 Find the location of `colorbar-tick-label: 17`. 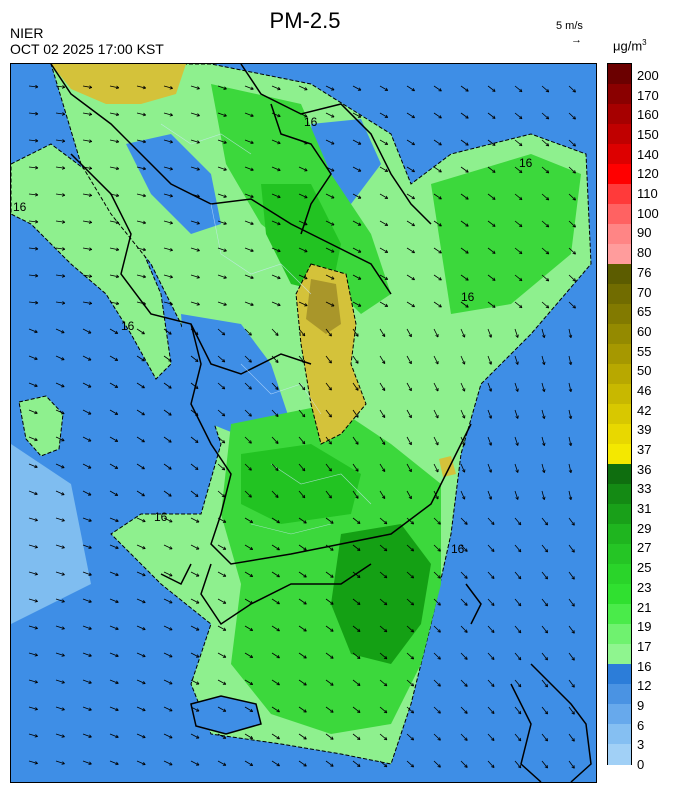

colorbar-tick-label: 17 is located at coordinates (644, 646).